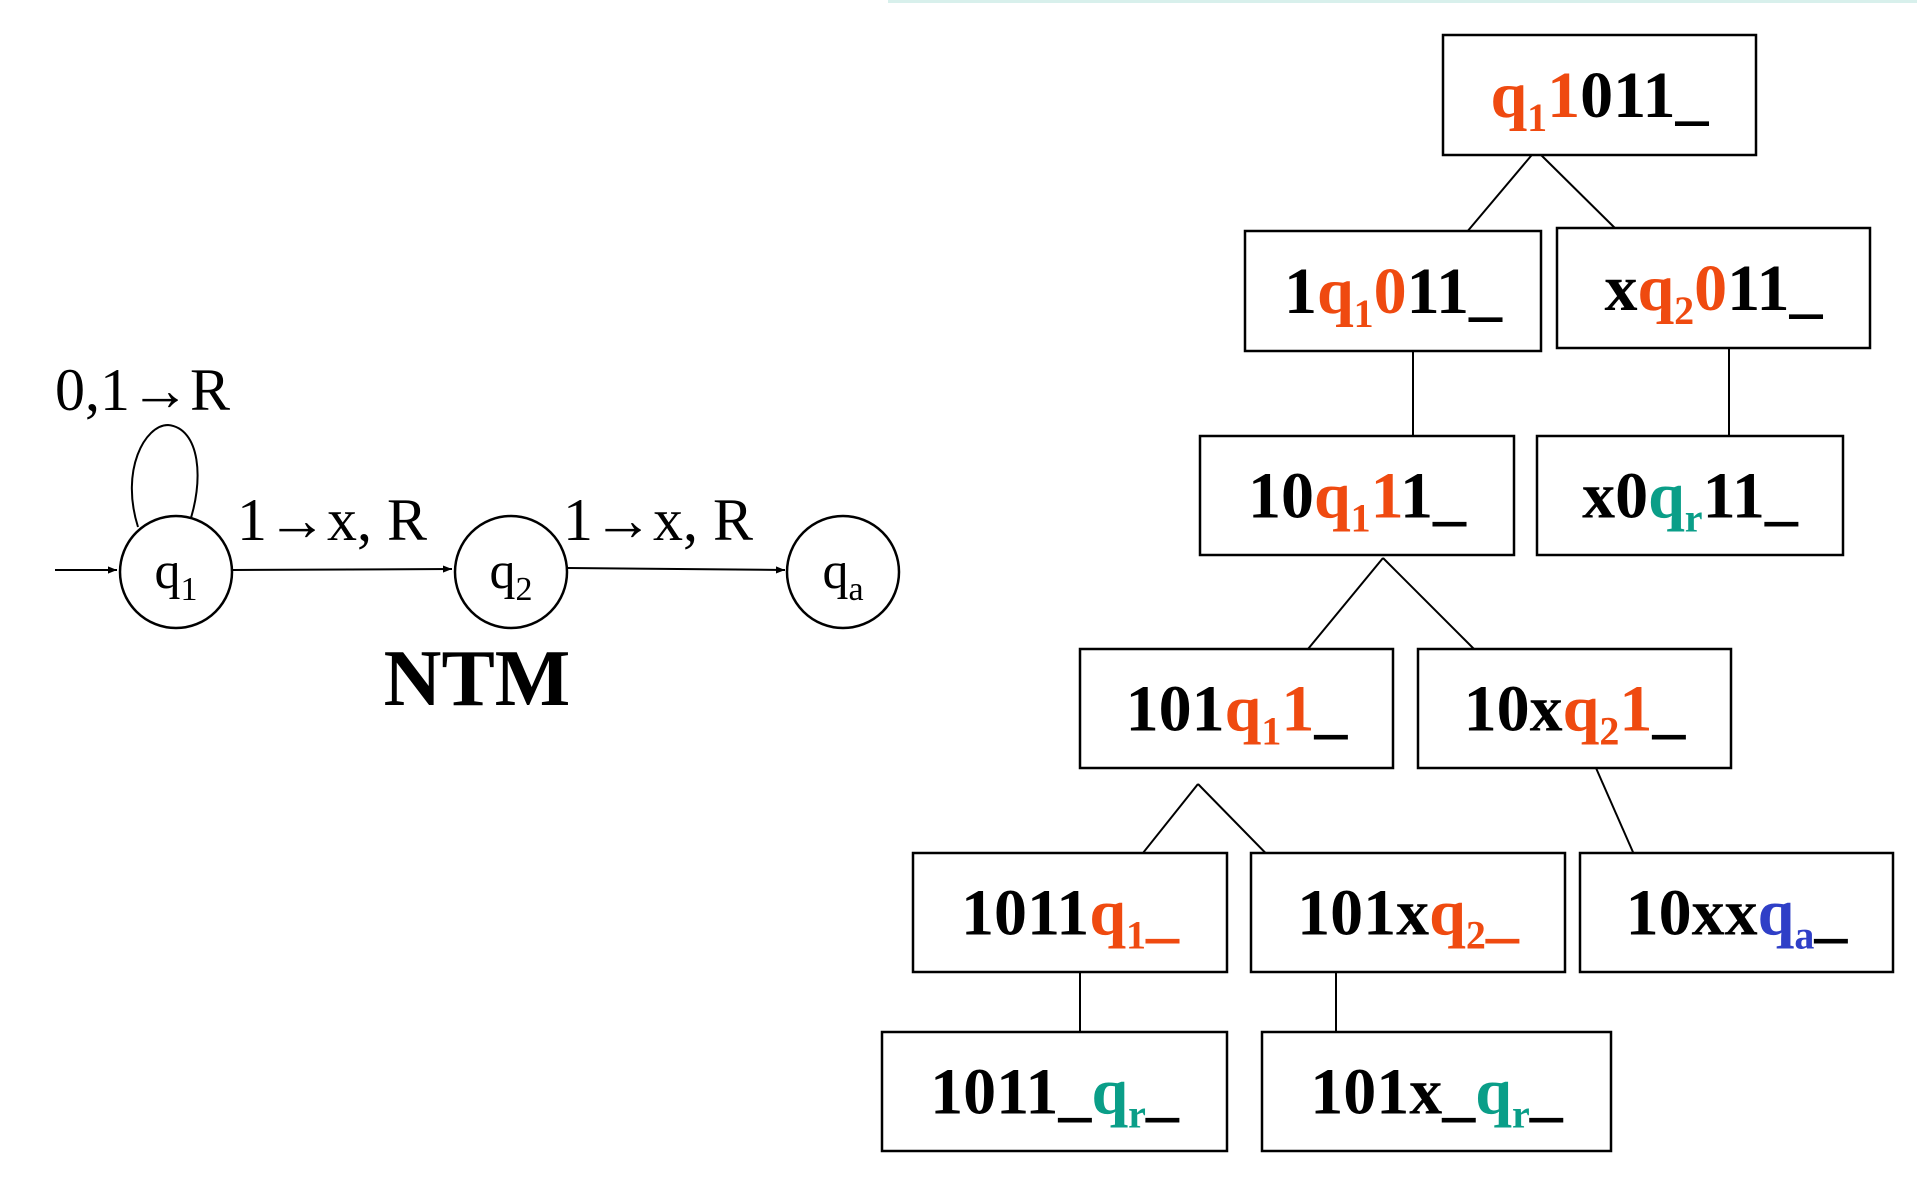 The image size is (1917, 1199). Describe the element at coordinates (1620, 288) in the screenshot. I see `configuration-segment: x` at that location.